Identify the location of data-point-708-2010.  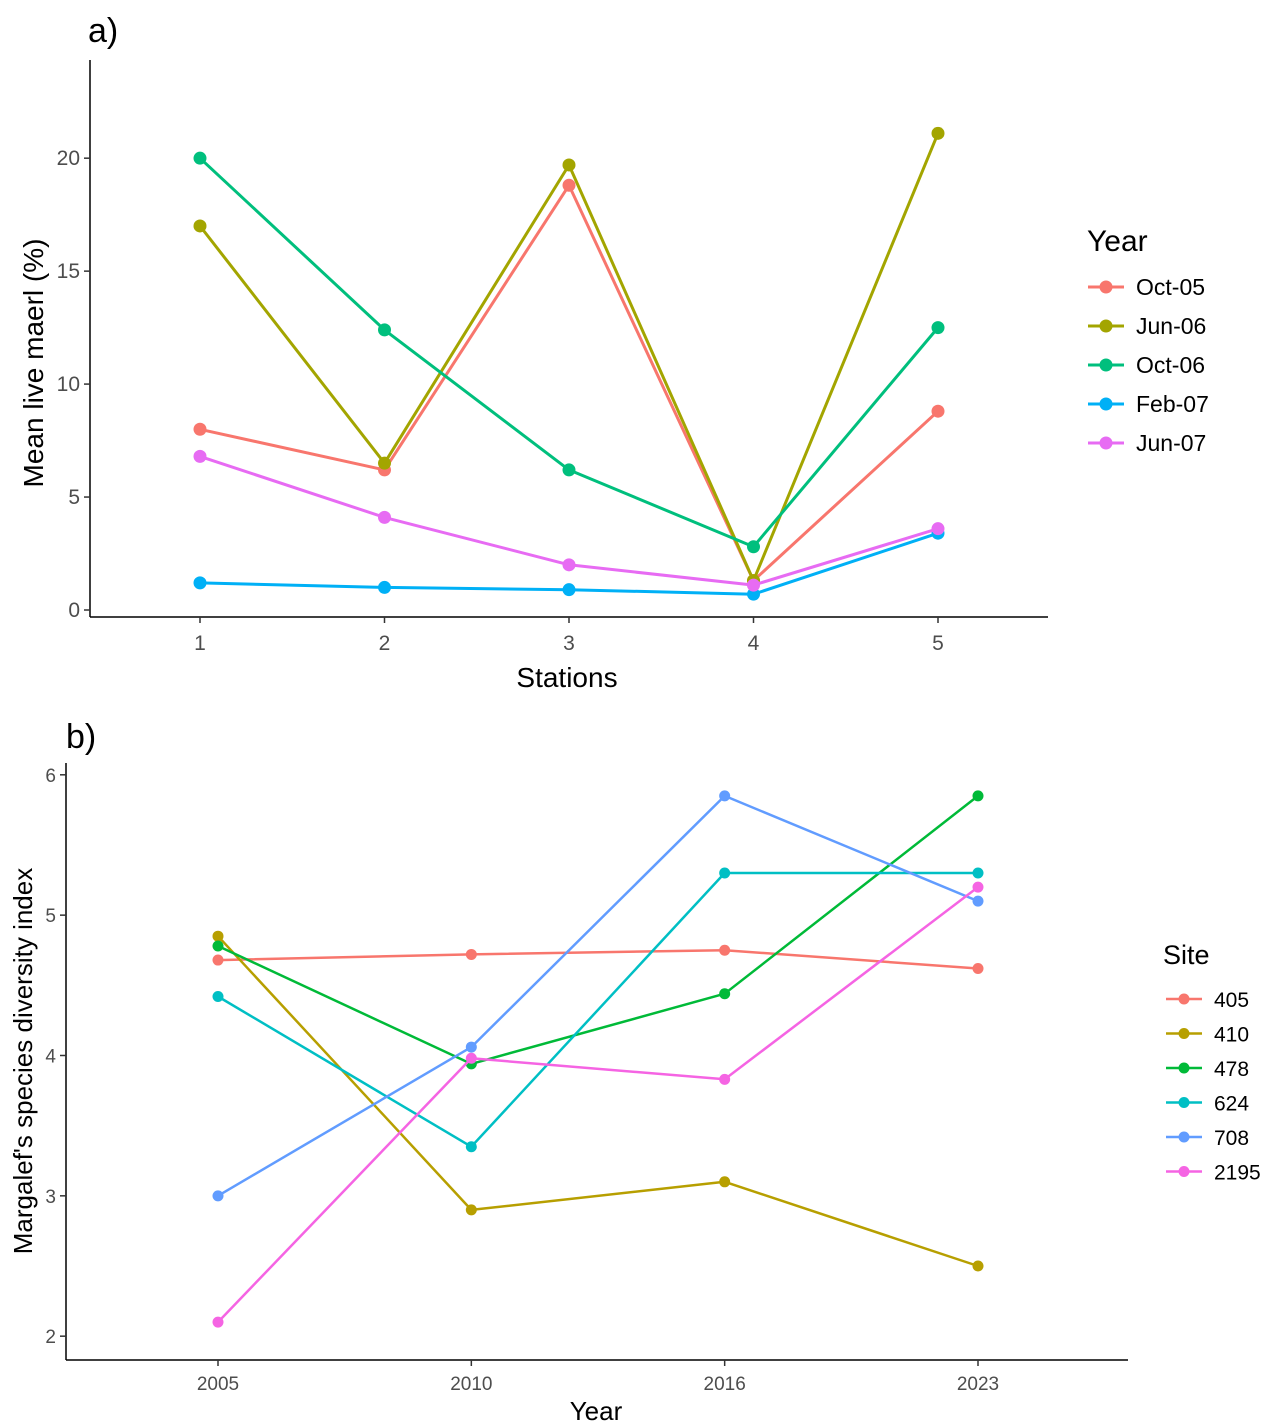
(471, 1047).